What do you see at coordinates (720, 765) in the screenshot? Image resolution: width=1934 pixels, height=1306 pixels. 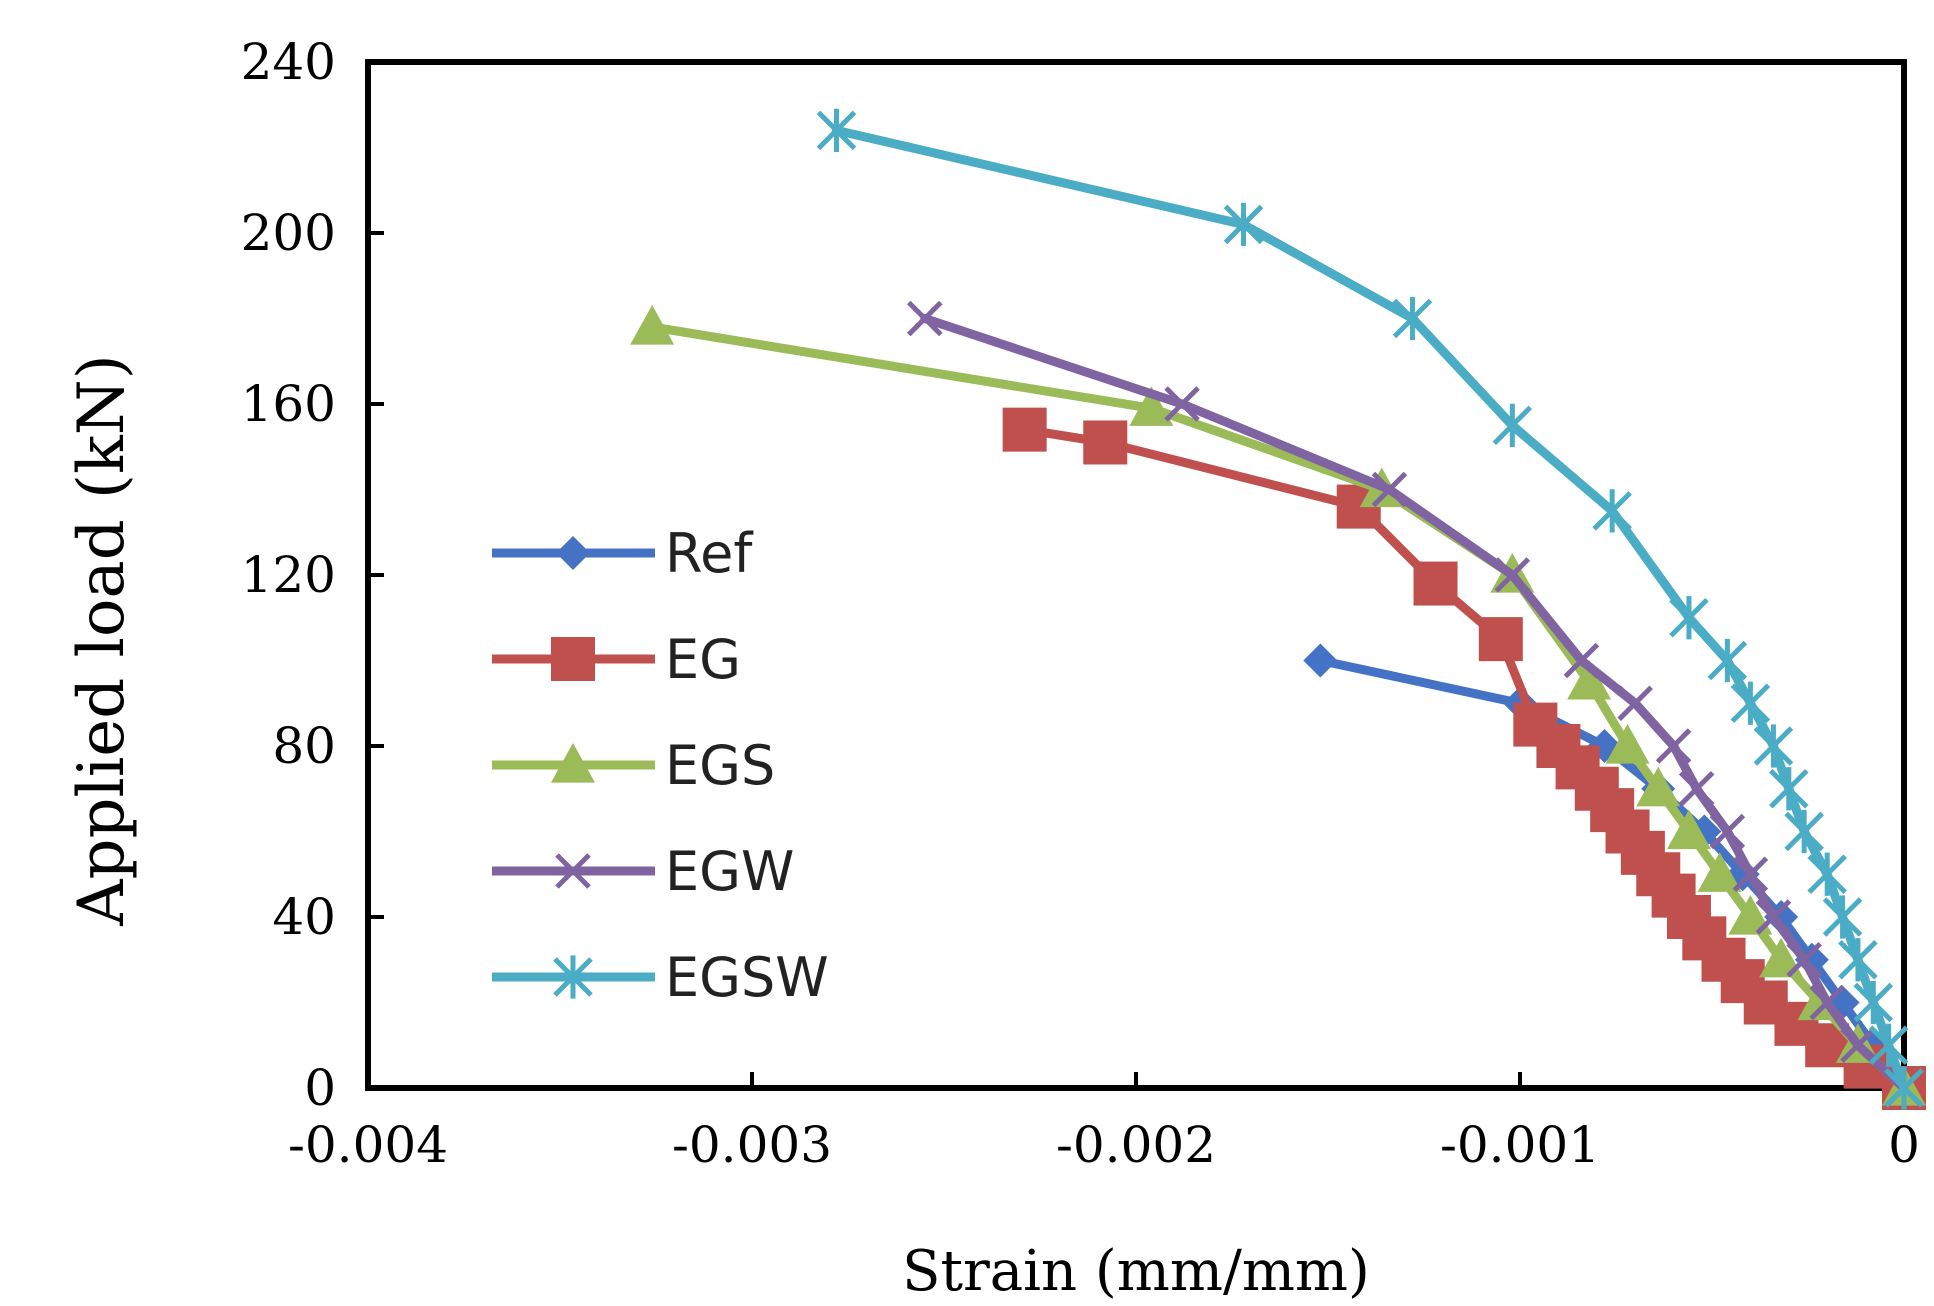 I see `legend-label: EGS` at bounding box center [720, 765].